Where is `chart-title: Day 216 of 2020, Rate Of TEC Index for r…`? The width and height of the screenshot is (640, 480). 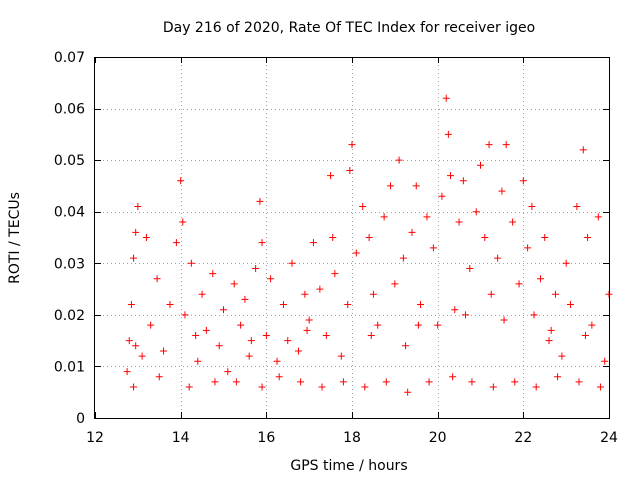 chart-title: Day 216 of 2020, Rate Of TEC Index for r… is located at coordinates (349, 28).